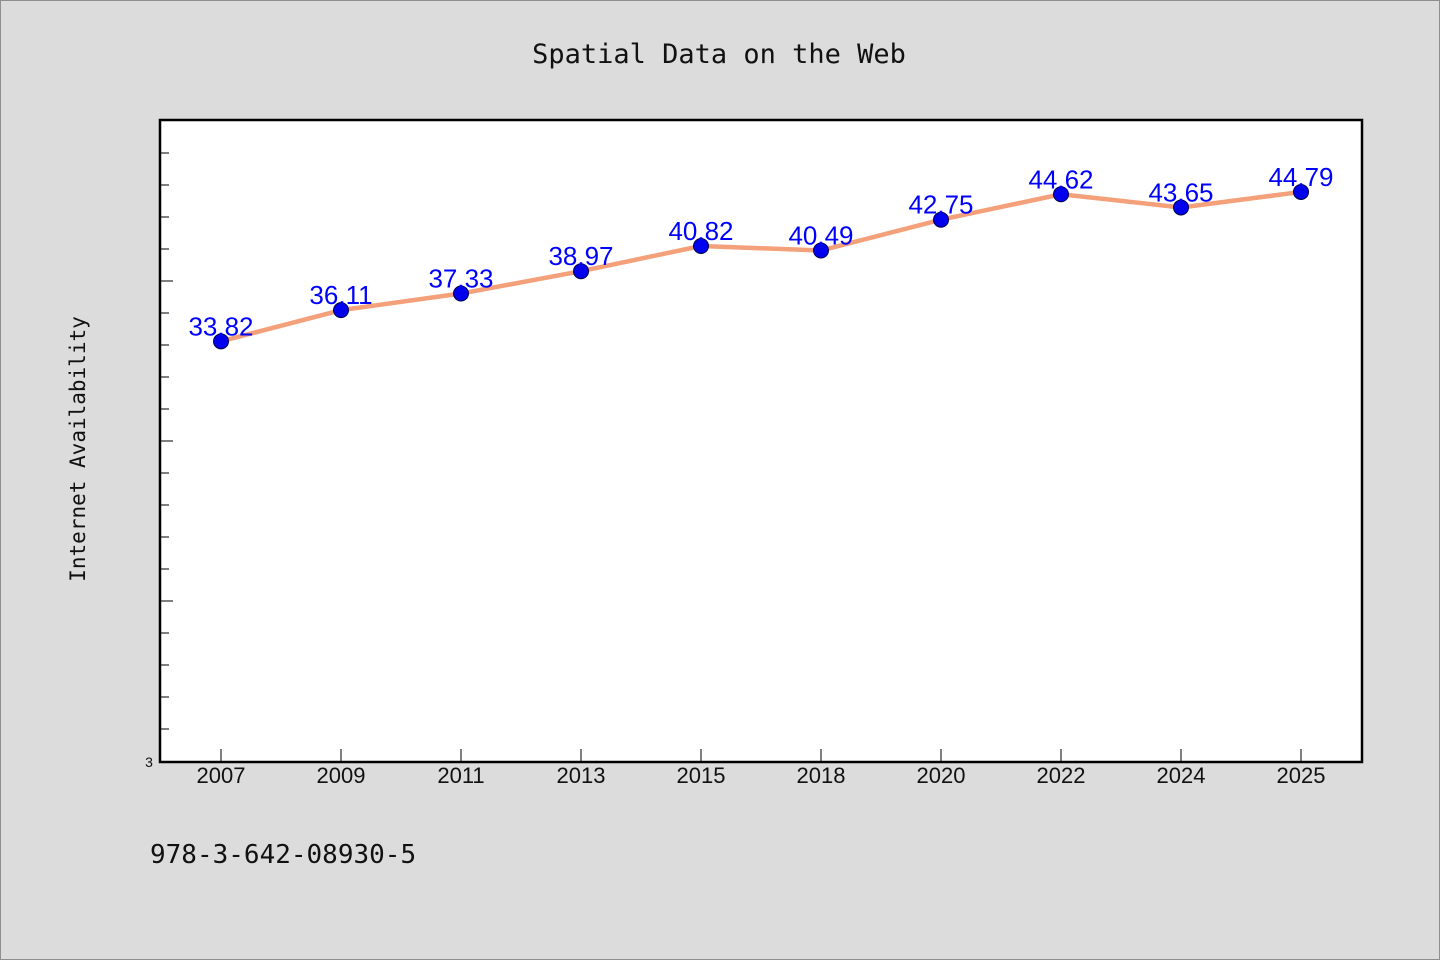  Describe the element at coordinates (78, 449) in the screenshot. I see `y-axis-label: Internet Availability` at that location.